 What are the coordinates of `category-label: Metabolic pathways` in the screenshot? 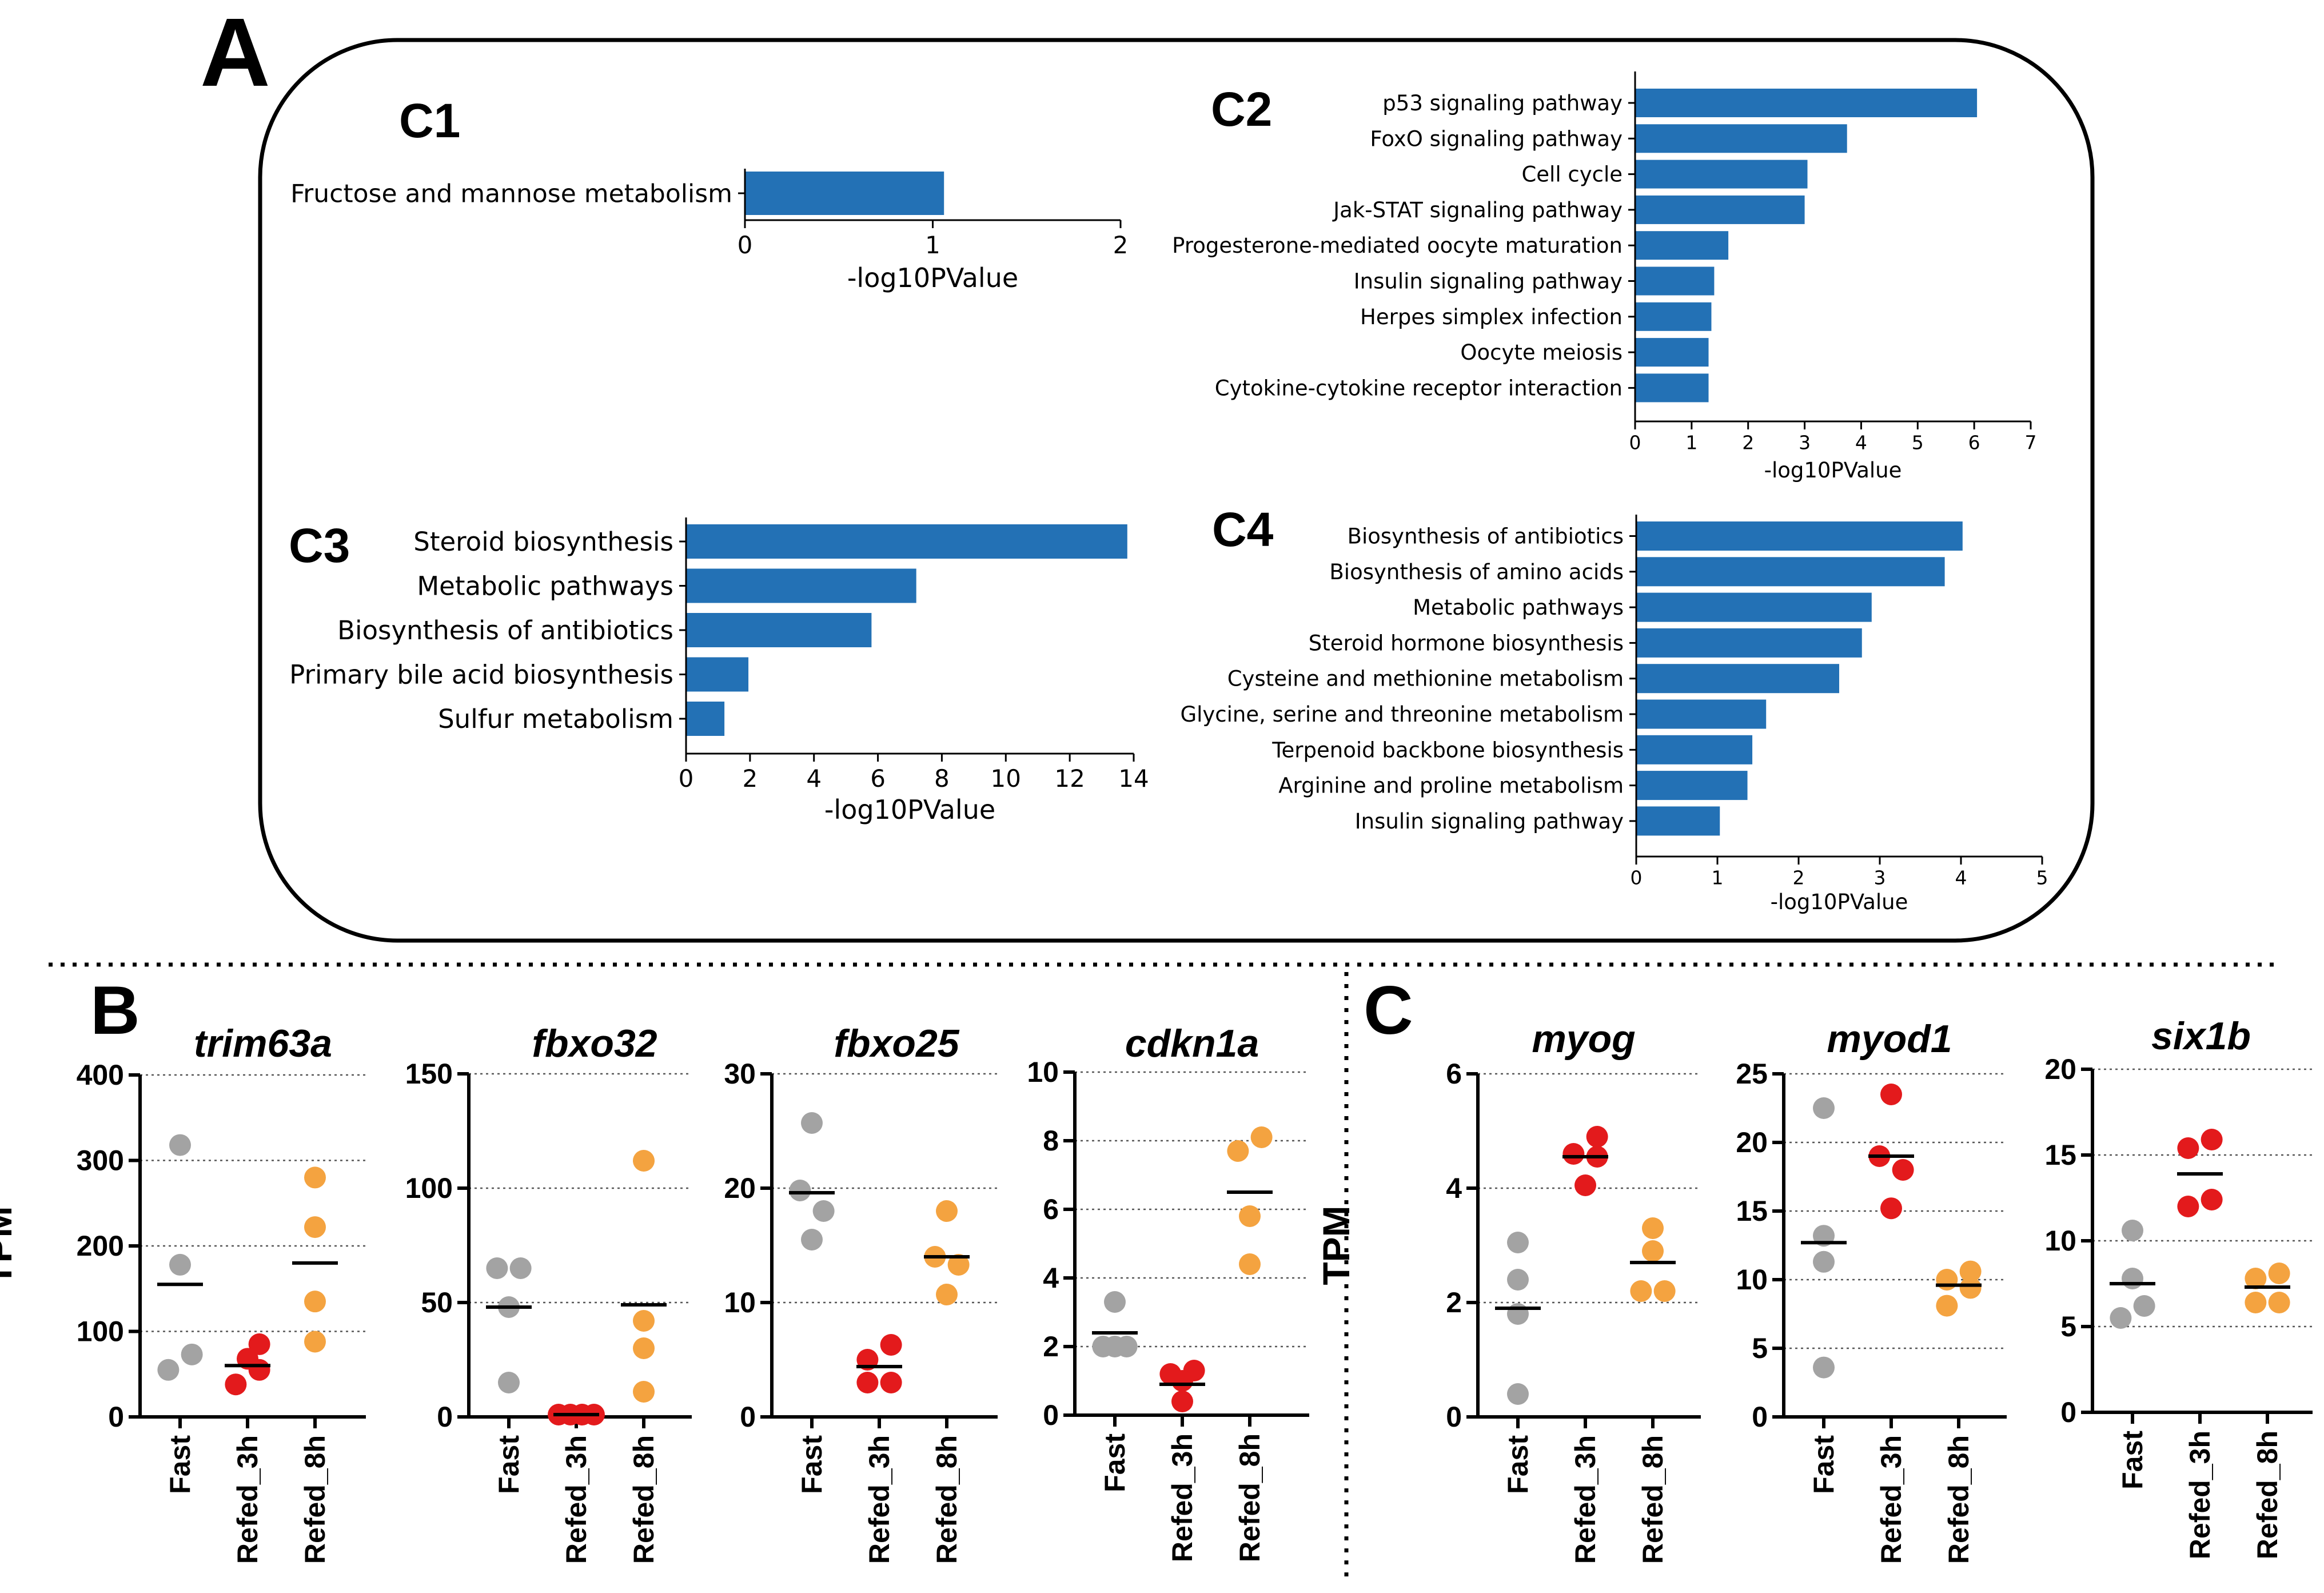 It's located at (545, 586).